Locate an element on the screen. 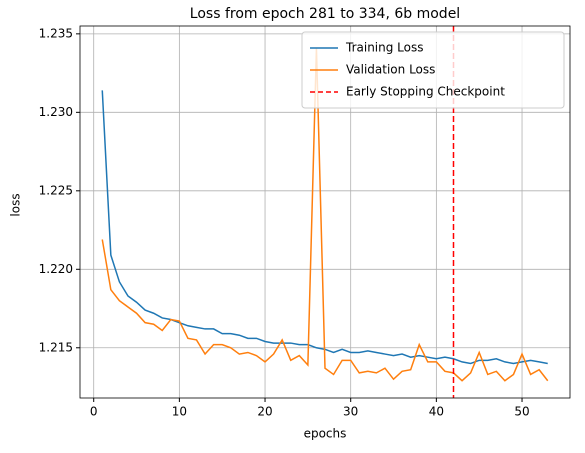 Image resolution: width=585 pixels, height=453 pixels. x-tick-label: 20 is located at coordinates (264, 412).